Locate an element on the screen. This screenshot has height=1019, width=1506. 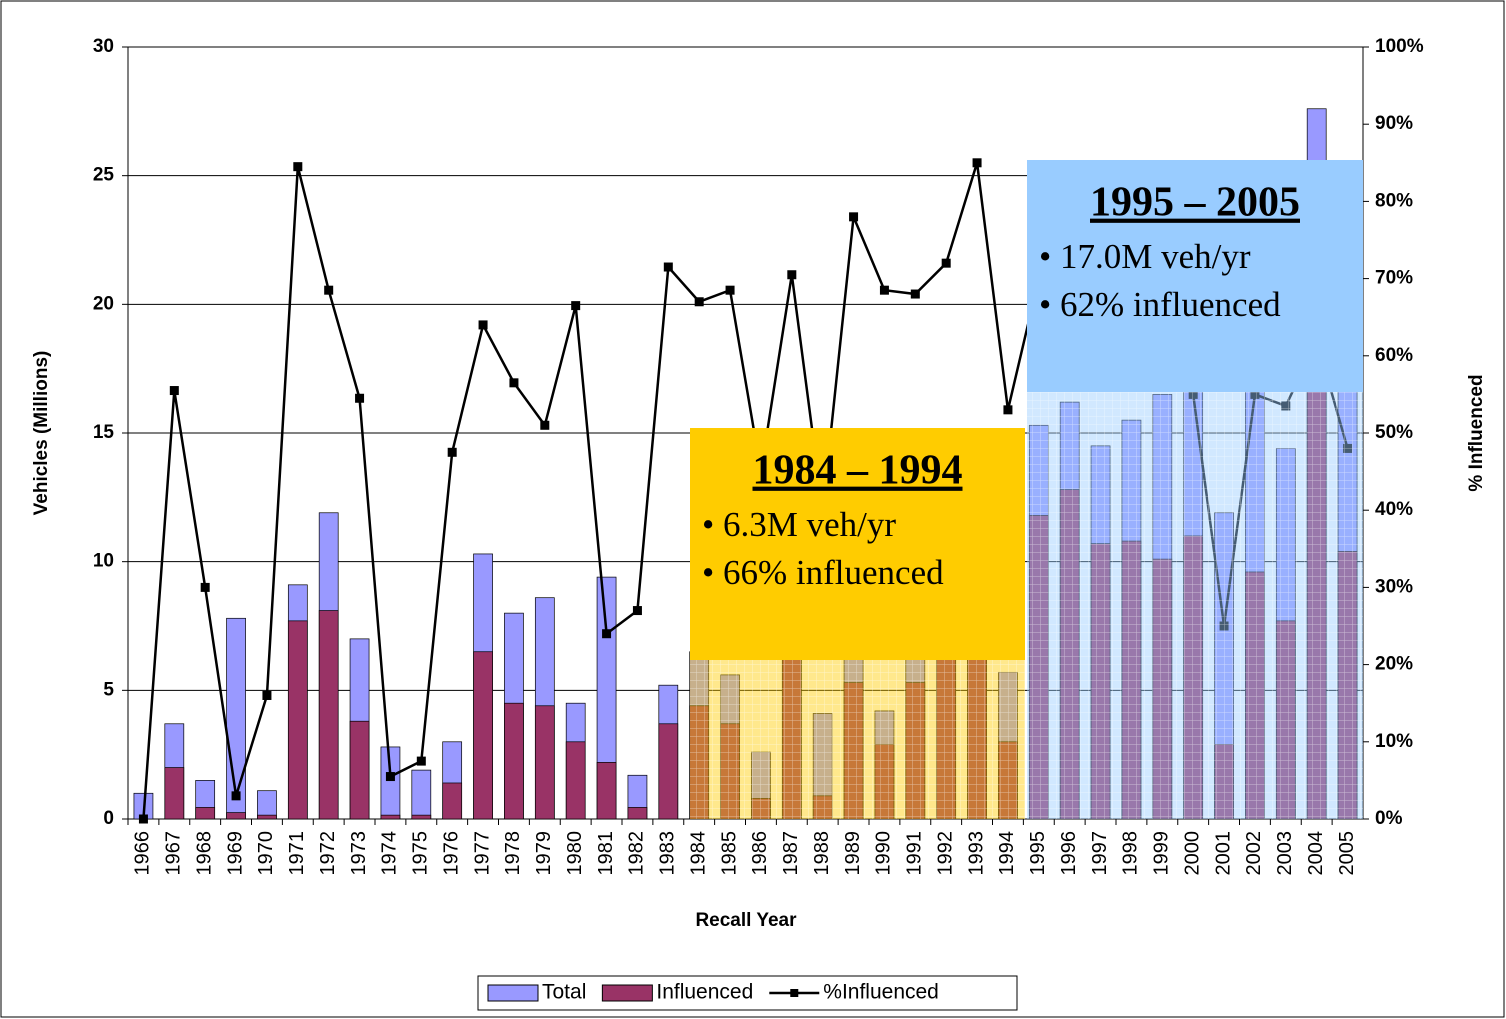
x-tick-label: 2004 is located at coordinates (1316, 853).